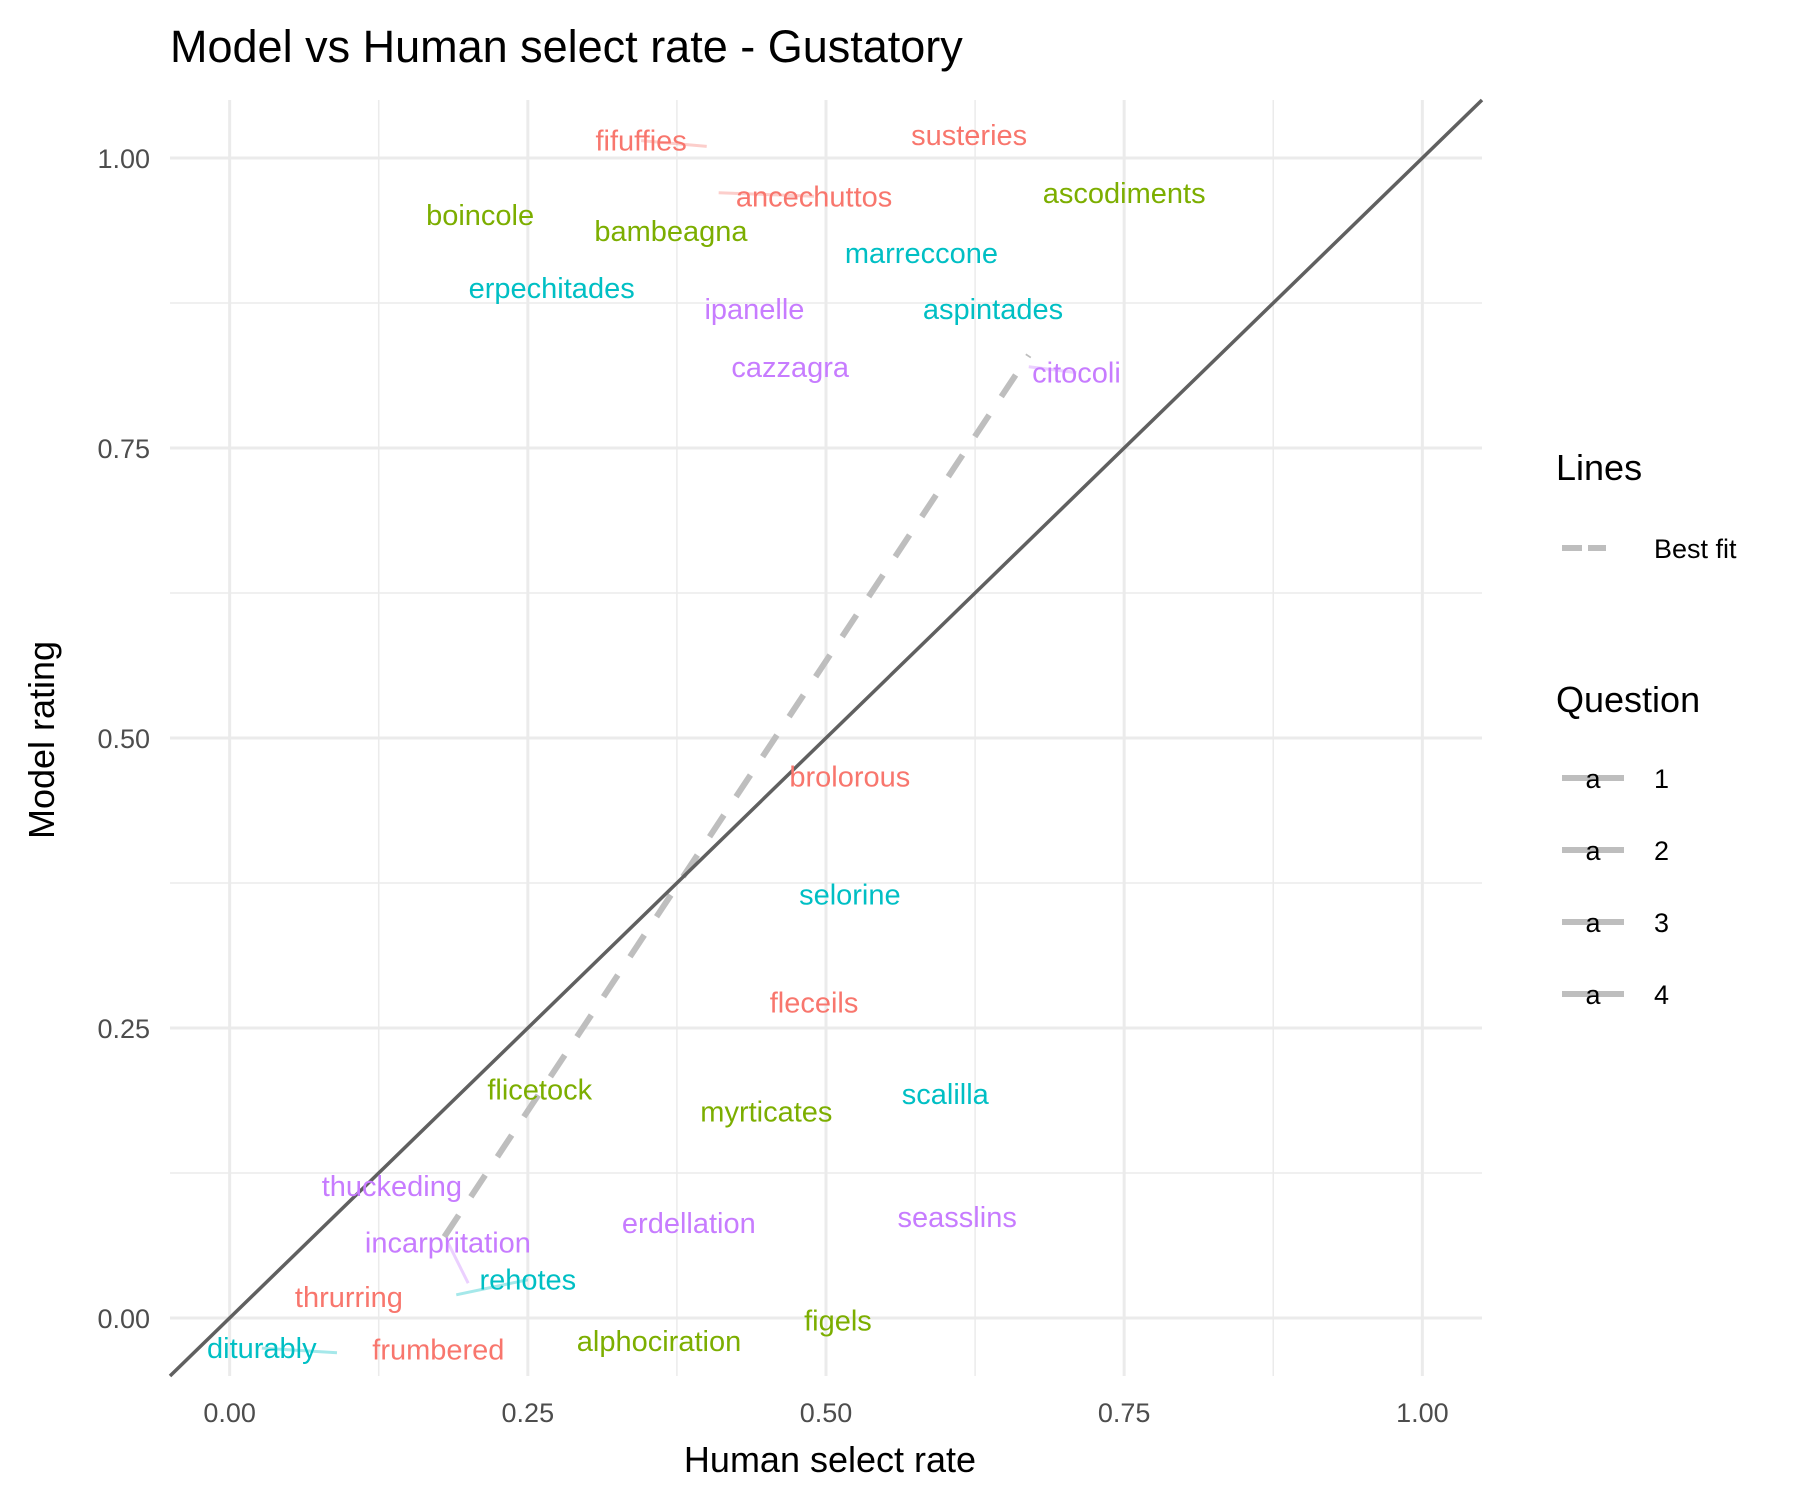 Image resolution: width=1800 pixels, height=1500 pixels. Describe the element at coordinates (689, 1224) in the screenshot. I see `point-label: erdellation` at that location.